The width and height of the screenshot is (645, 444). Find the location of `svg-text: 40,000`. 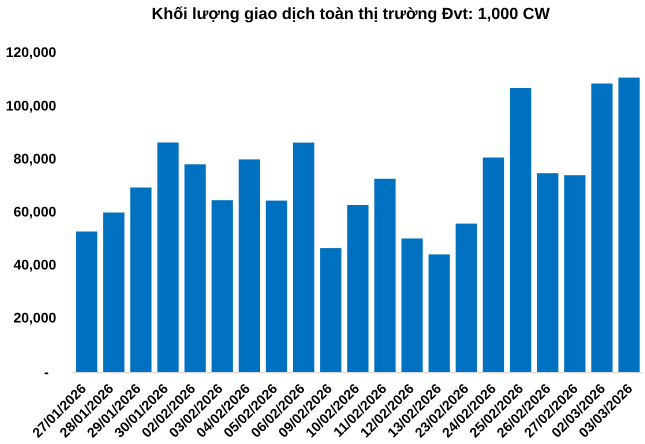

svg-text: 40,000 is located at coordinates (34, 265).